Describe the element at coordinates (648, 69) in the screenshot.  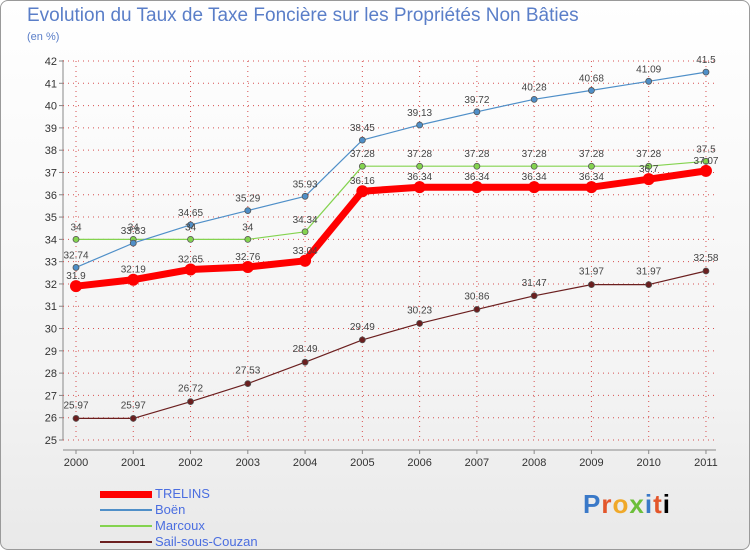
I see `data-label-Boën: 41.09` at that location.